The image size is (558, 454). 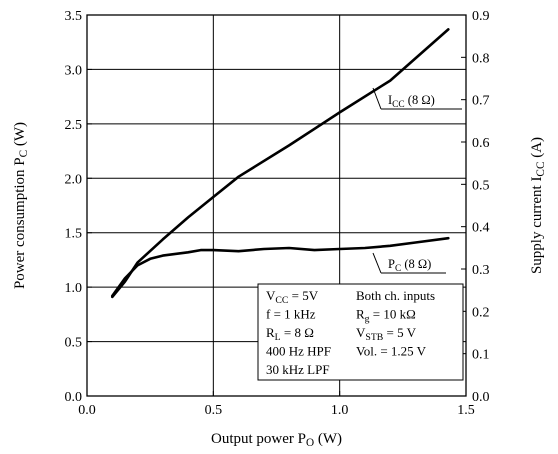 I want to click on y-left-axis-label: Power consumption PC (W), so click(x=21, y=205).